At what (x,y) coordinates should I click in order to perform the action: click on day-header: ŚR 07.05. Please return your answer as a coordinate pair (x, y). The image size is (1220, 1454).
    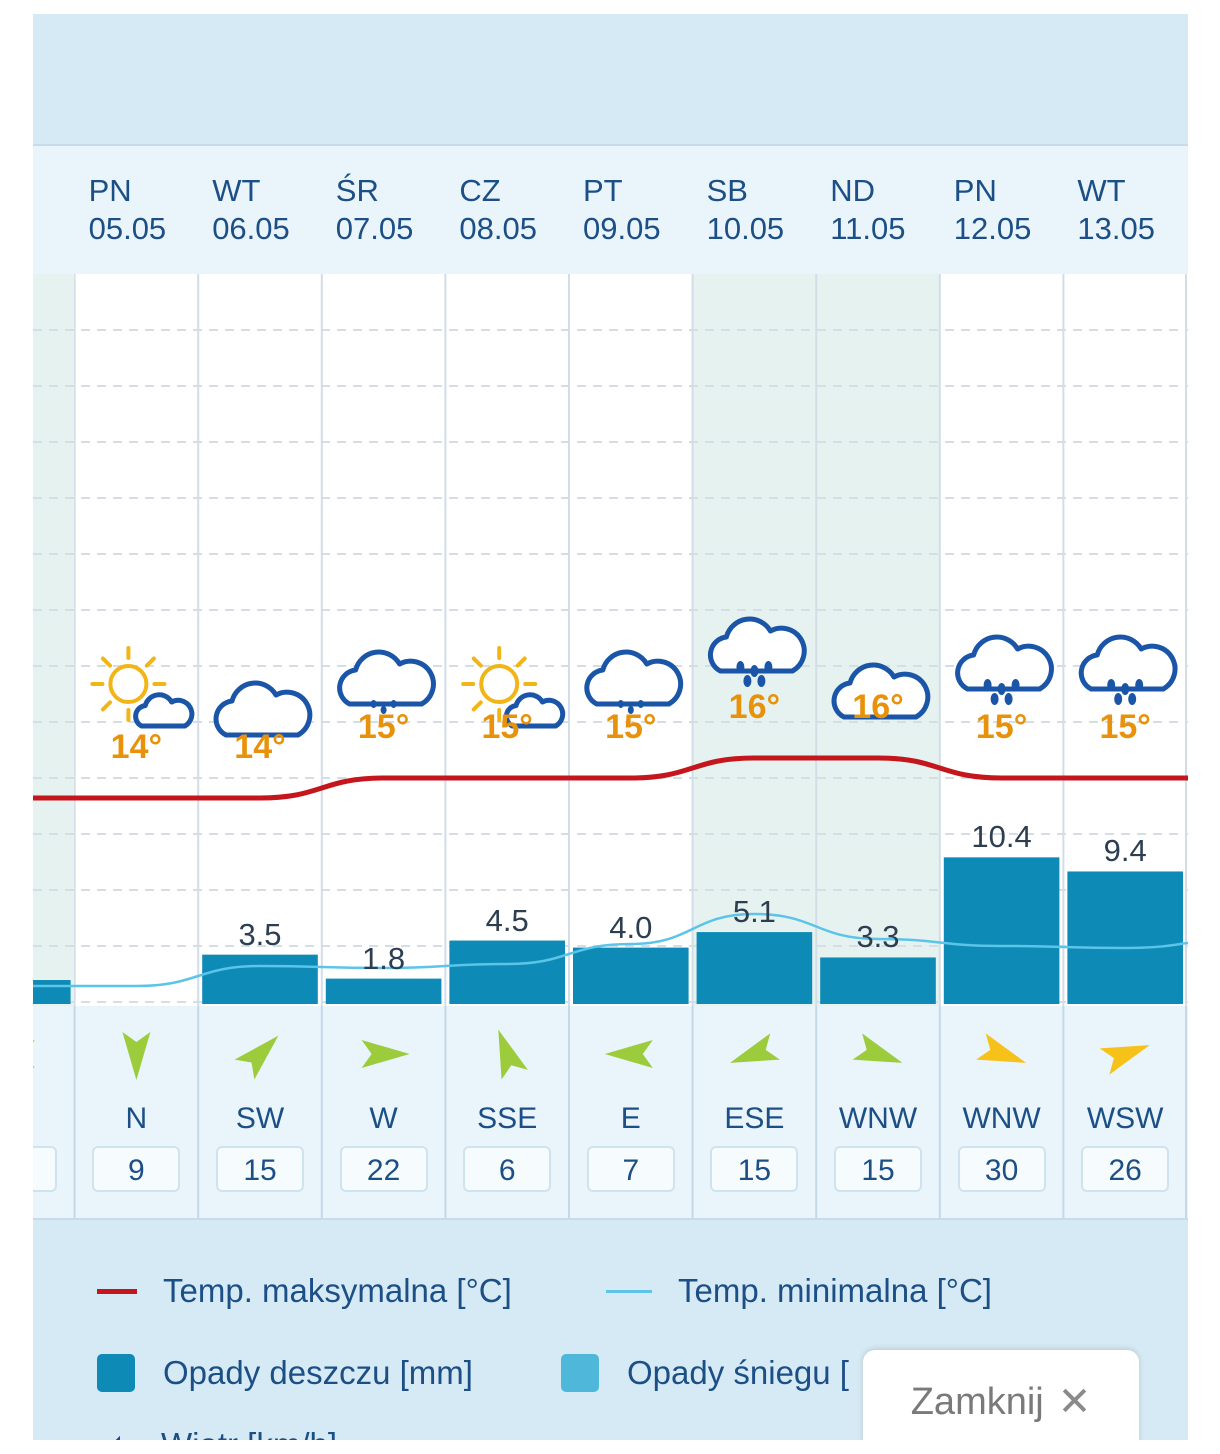
    Looking at the image, I should click on (375, 210).